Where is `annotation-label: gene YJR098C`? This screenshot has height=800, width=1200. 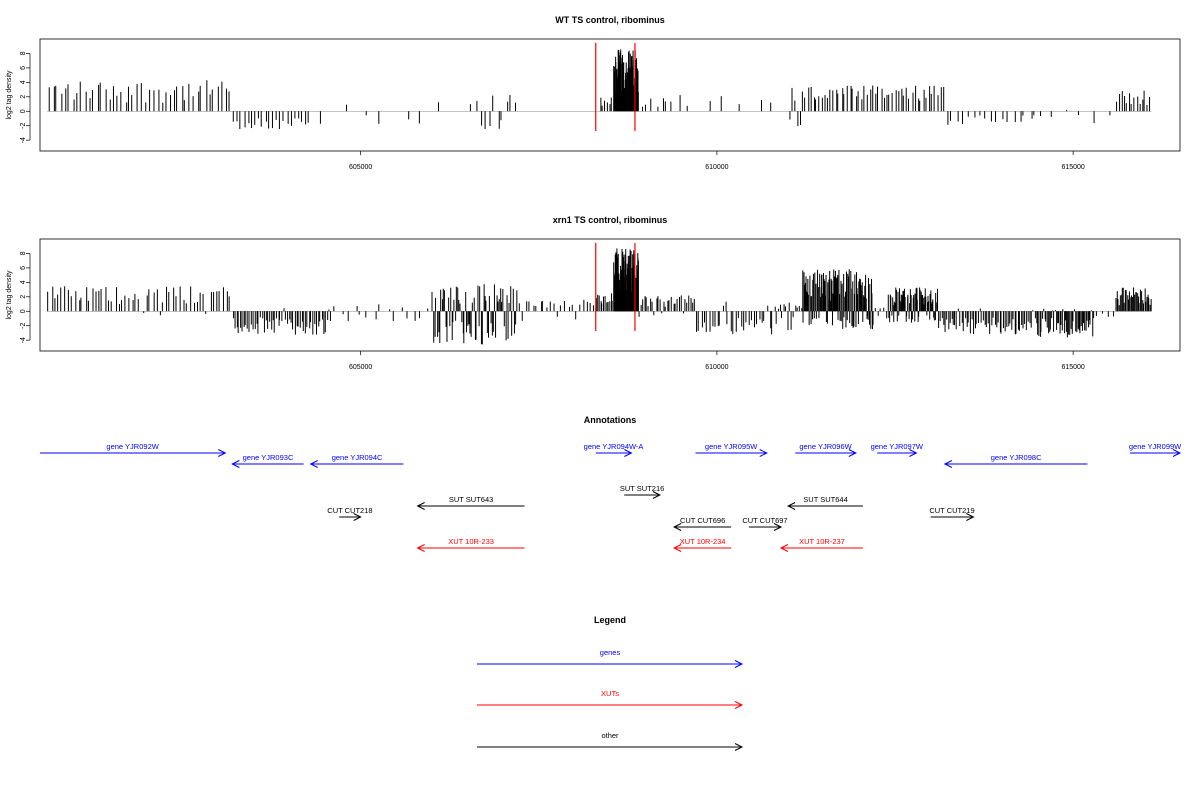 annotation-label: gene YJR098C is located at coordinates (1016, 457).